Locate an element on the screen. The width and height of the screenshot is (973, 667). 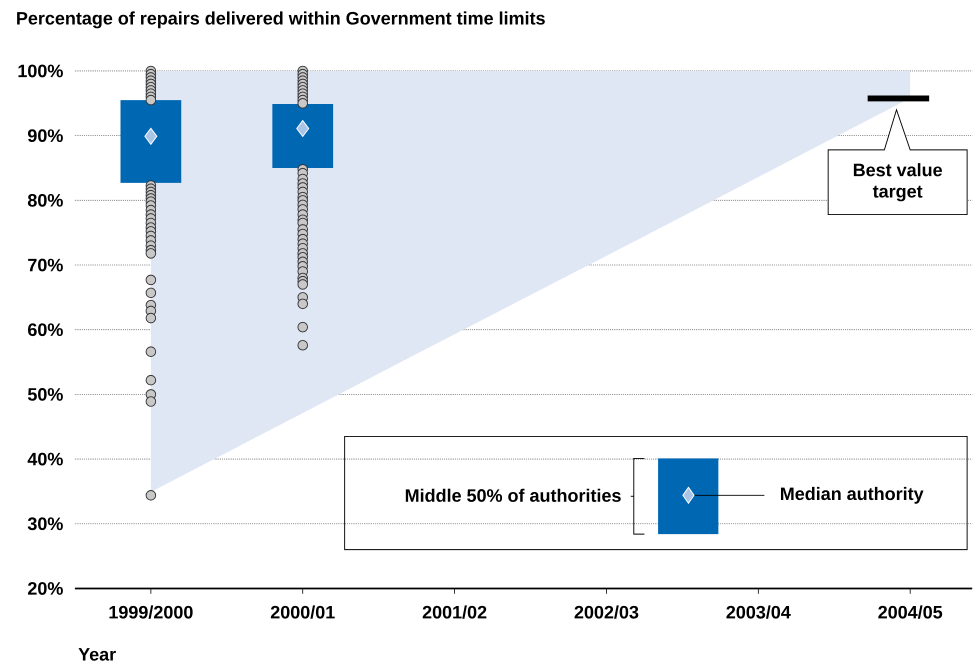
x-tick-label: 1999/2000 is located at coordinates (151, 612).